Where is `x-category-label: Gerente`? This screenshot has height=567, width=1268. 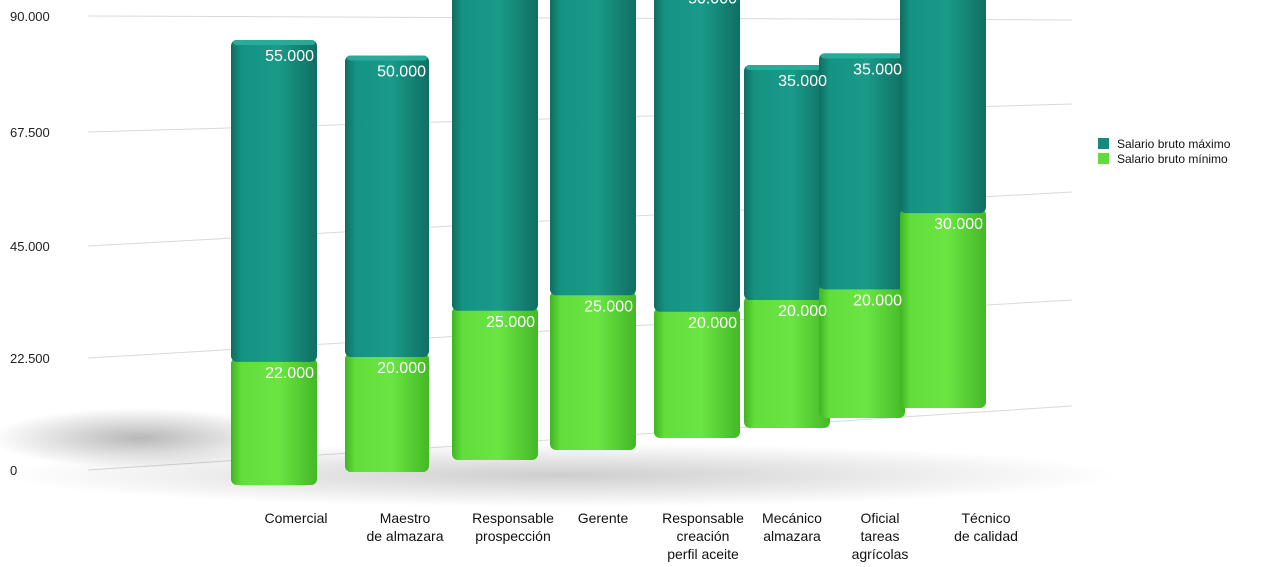
x-category-label: Gerente is located at coordinates (603, 518).